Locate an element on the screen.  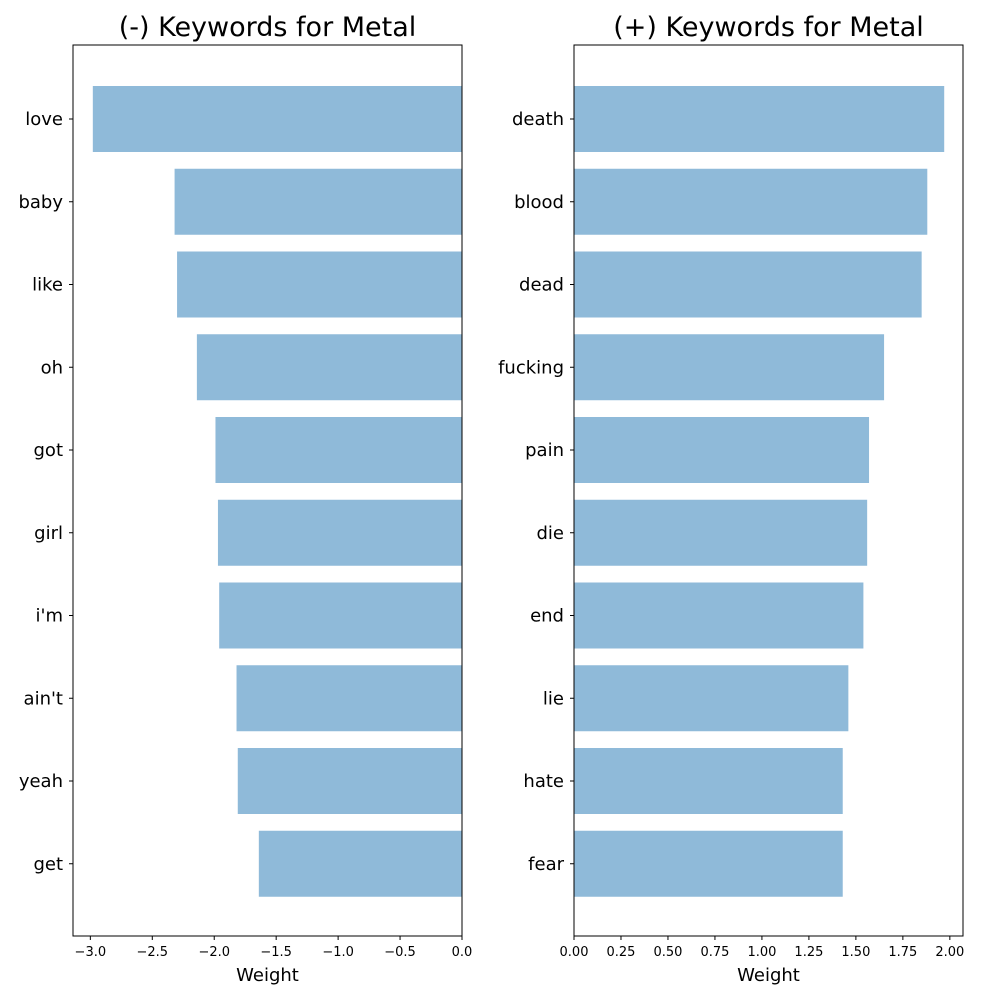
x-tick-label: 1.75 is located at coordinates (902, 952).